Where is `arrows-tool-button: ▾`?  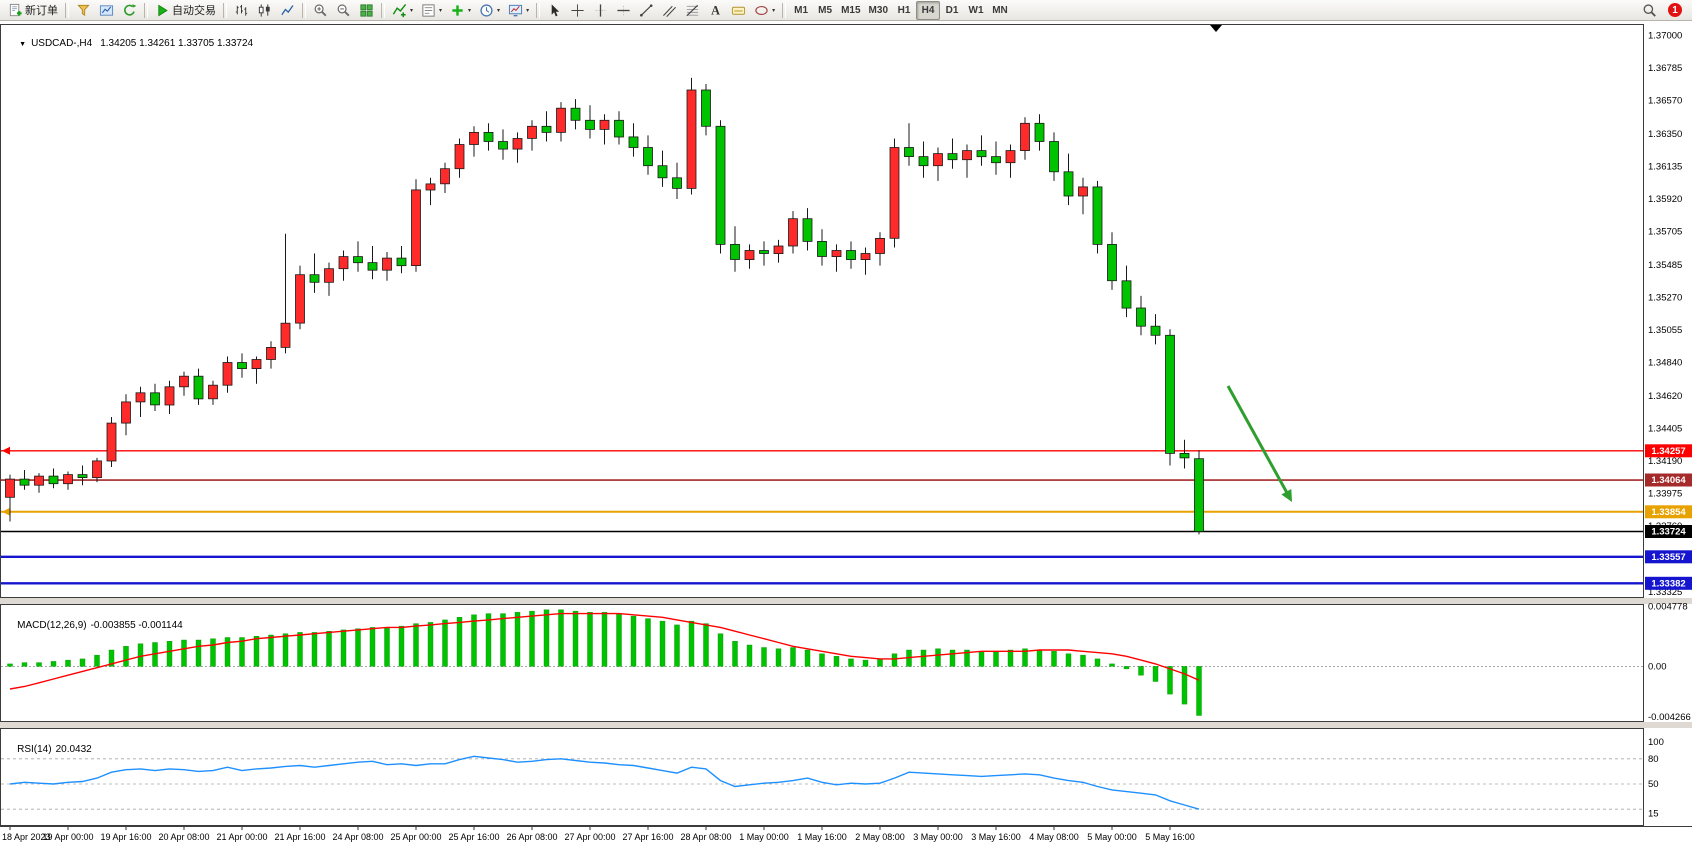 arrows-tool-button: ▾ is located at coordinates (764, 10).